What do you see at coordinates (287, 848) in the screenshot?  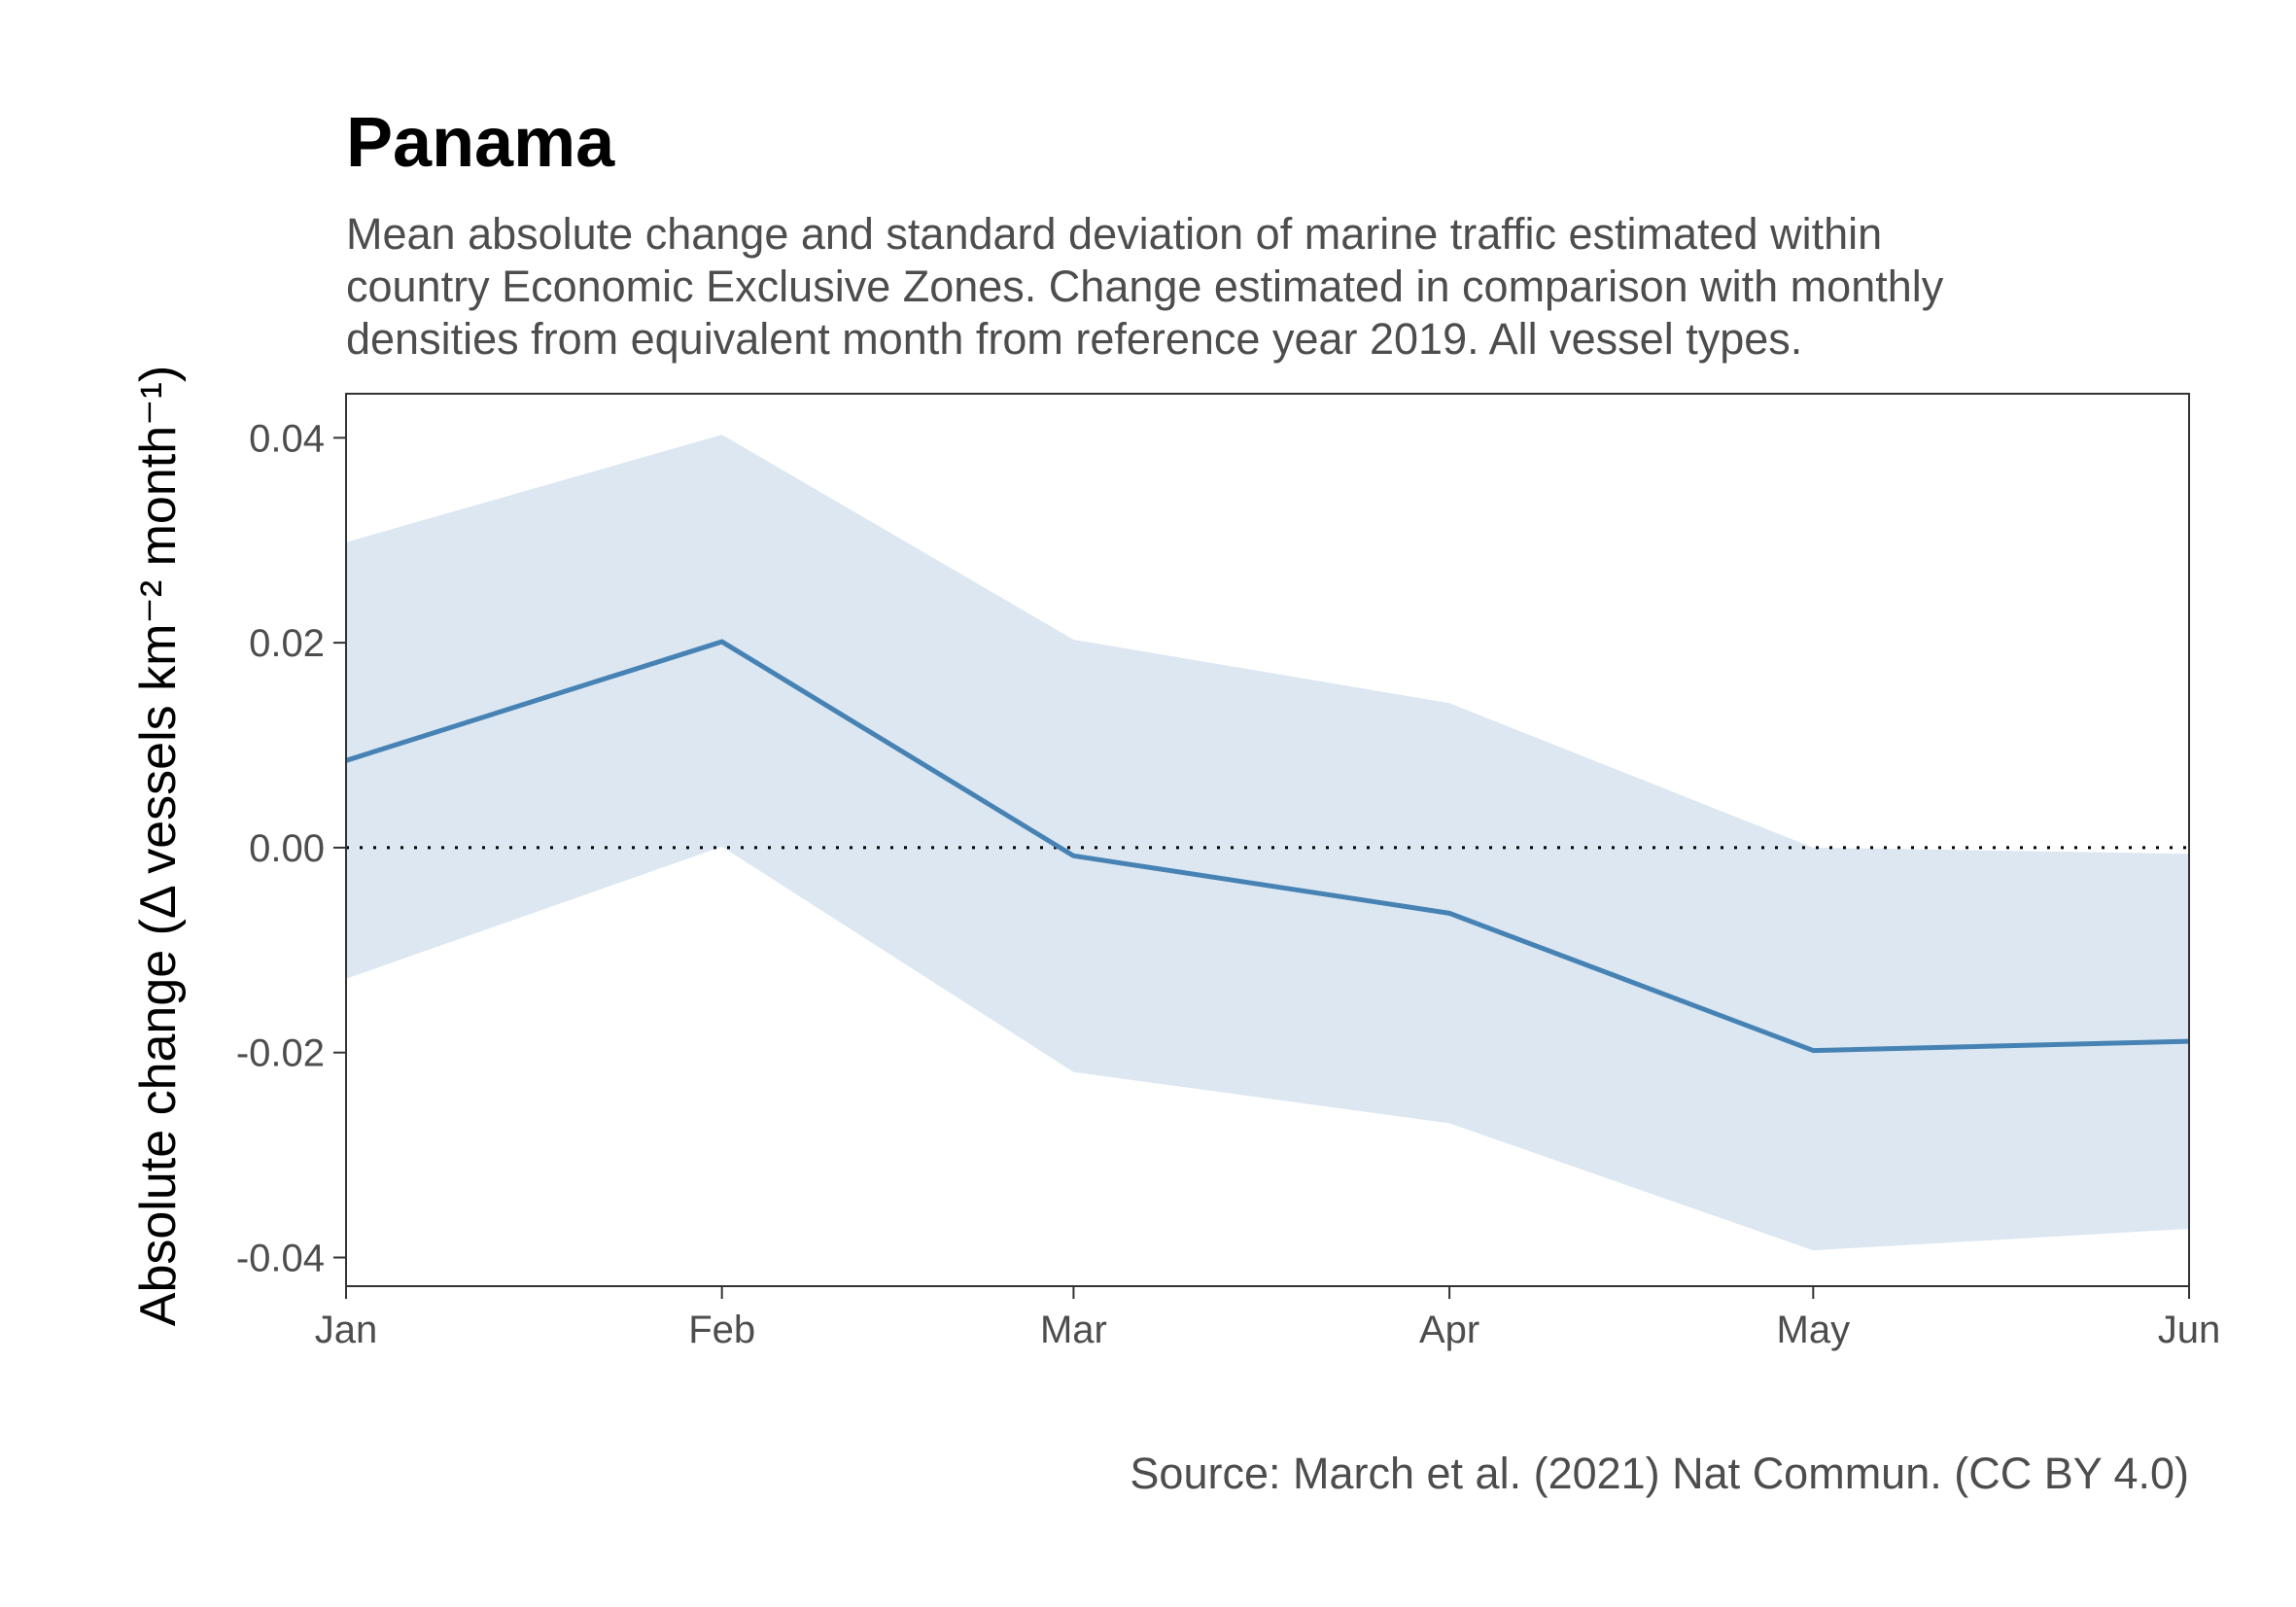 I see `y-tick-label: 0.00` at bounding box center [287, 848].